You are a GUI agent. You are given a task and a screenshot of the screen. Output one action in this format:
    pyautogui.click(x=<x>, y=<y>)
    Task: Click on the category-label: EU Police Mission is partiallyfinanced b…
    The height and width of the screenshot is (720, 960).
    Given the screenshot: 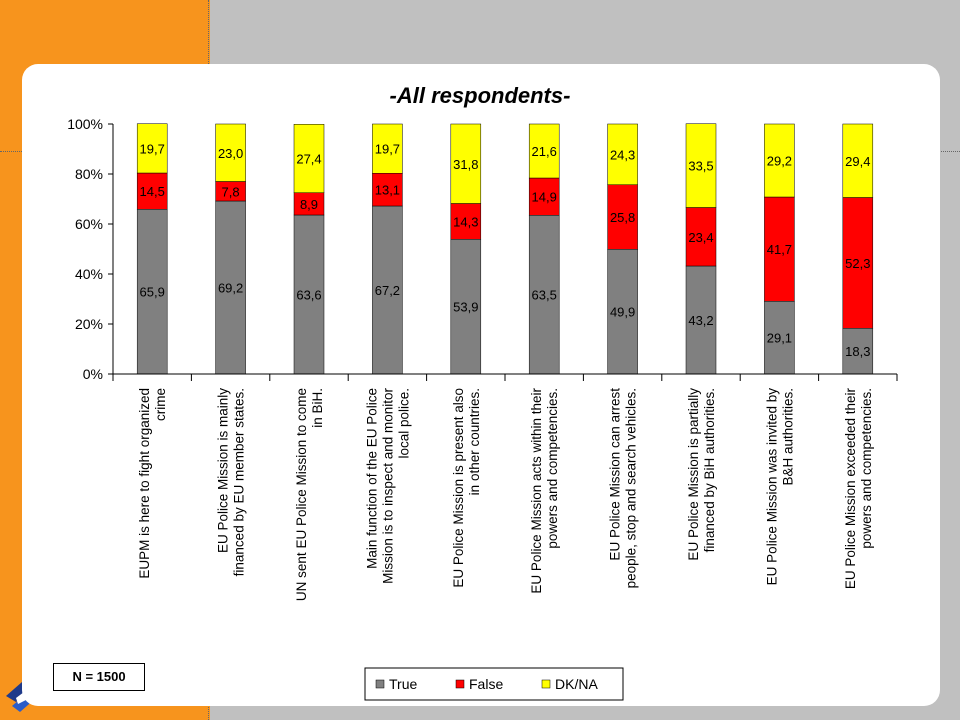 What is the action you would take?
    pyautogui.click(x=701, y=474)
    